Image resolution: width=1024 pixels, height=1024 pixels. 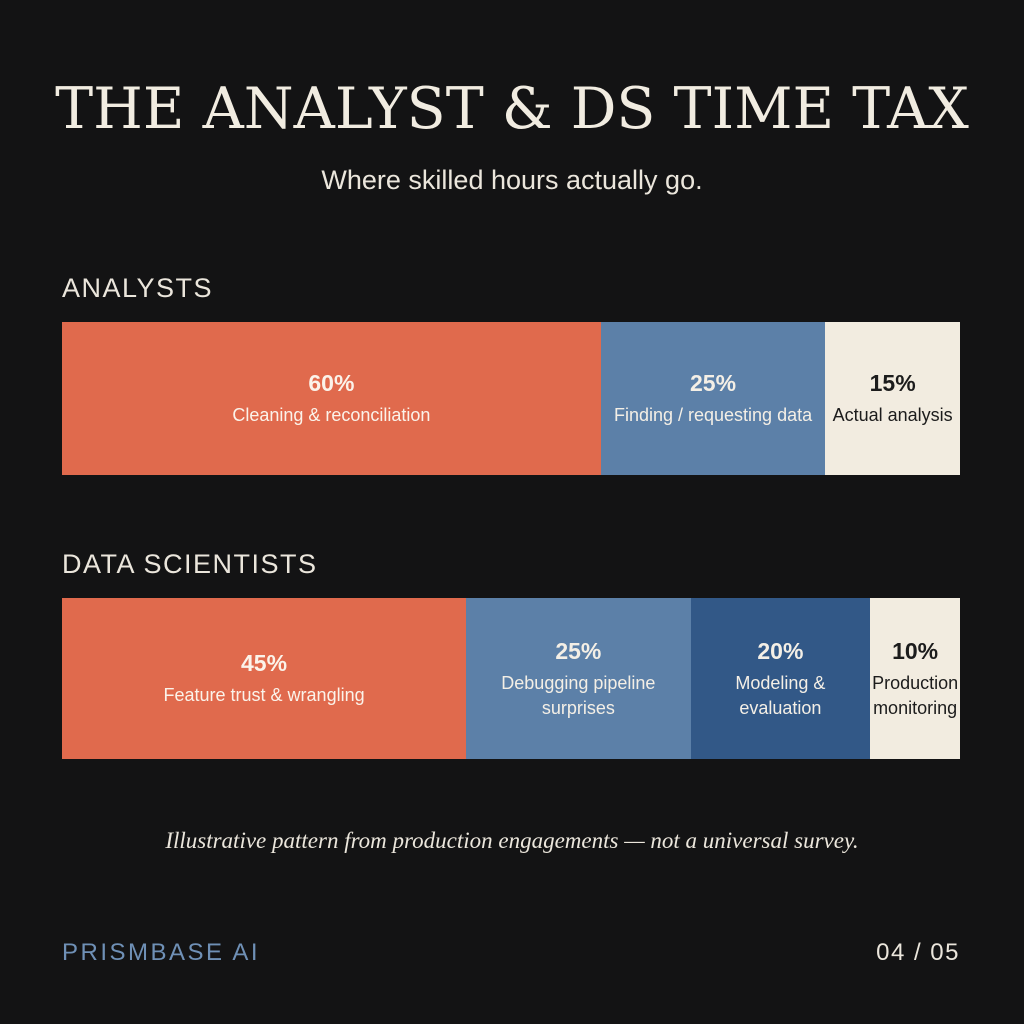 I want to click on page-indicator: 04 / 05, so click(x=918, y=952).